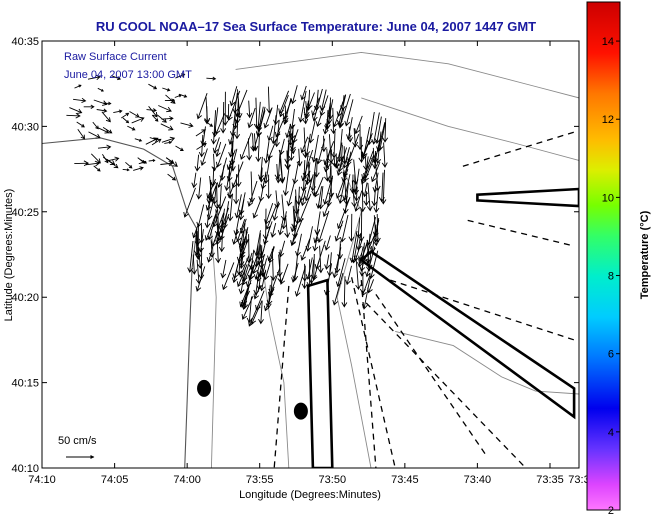  Describe the element at coordinates (204, 388) in the screenshot. I see `station-marker` at that location.